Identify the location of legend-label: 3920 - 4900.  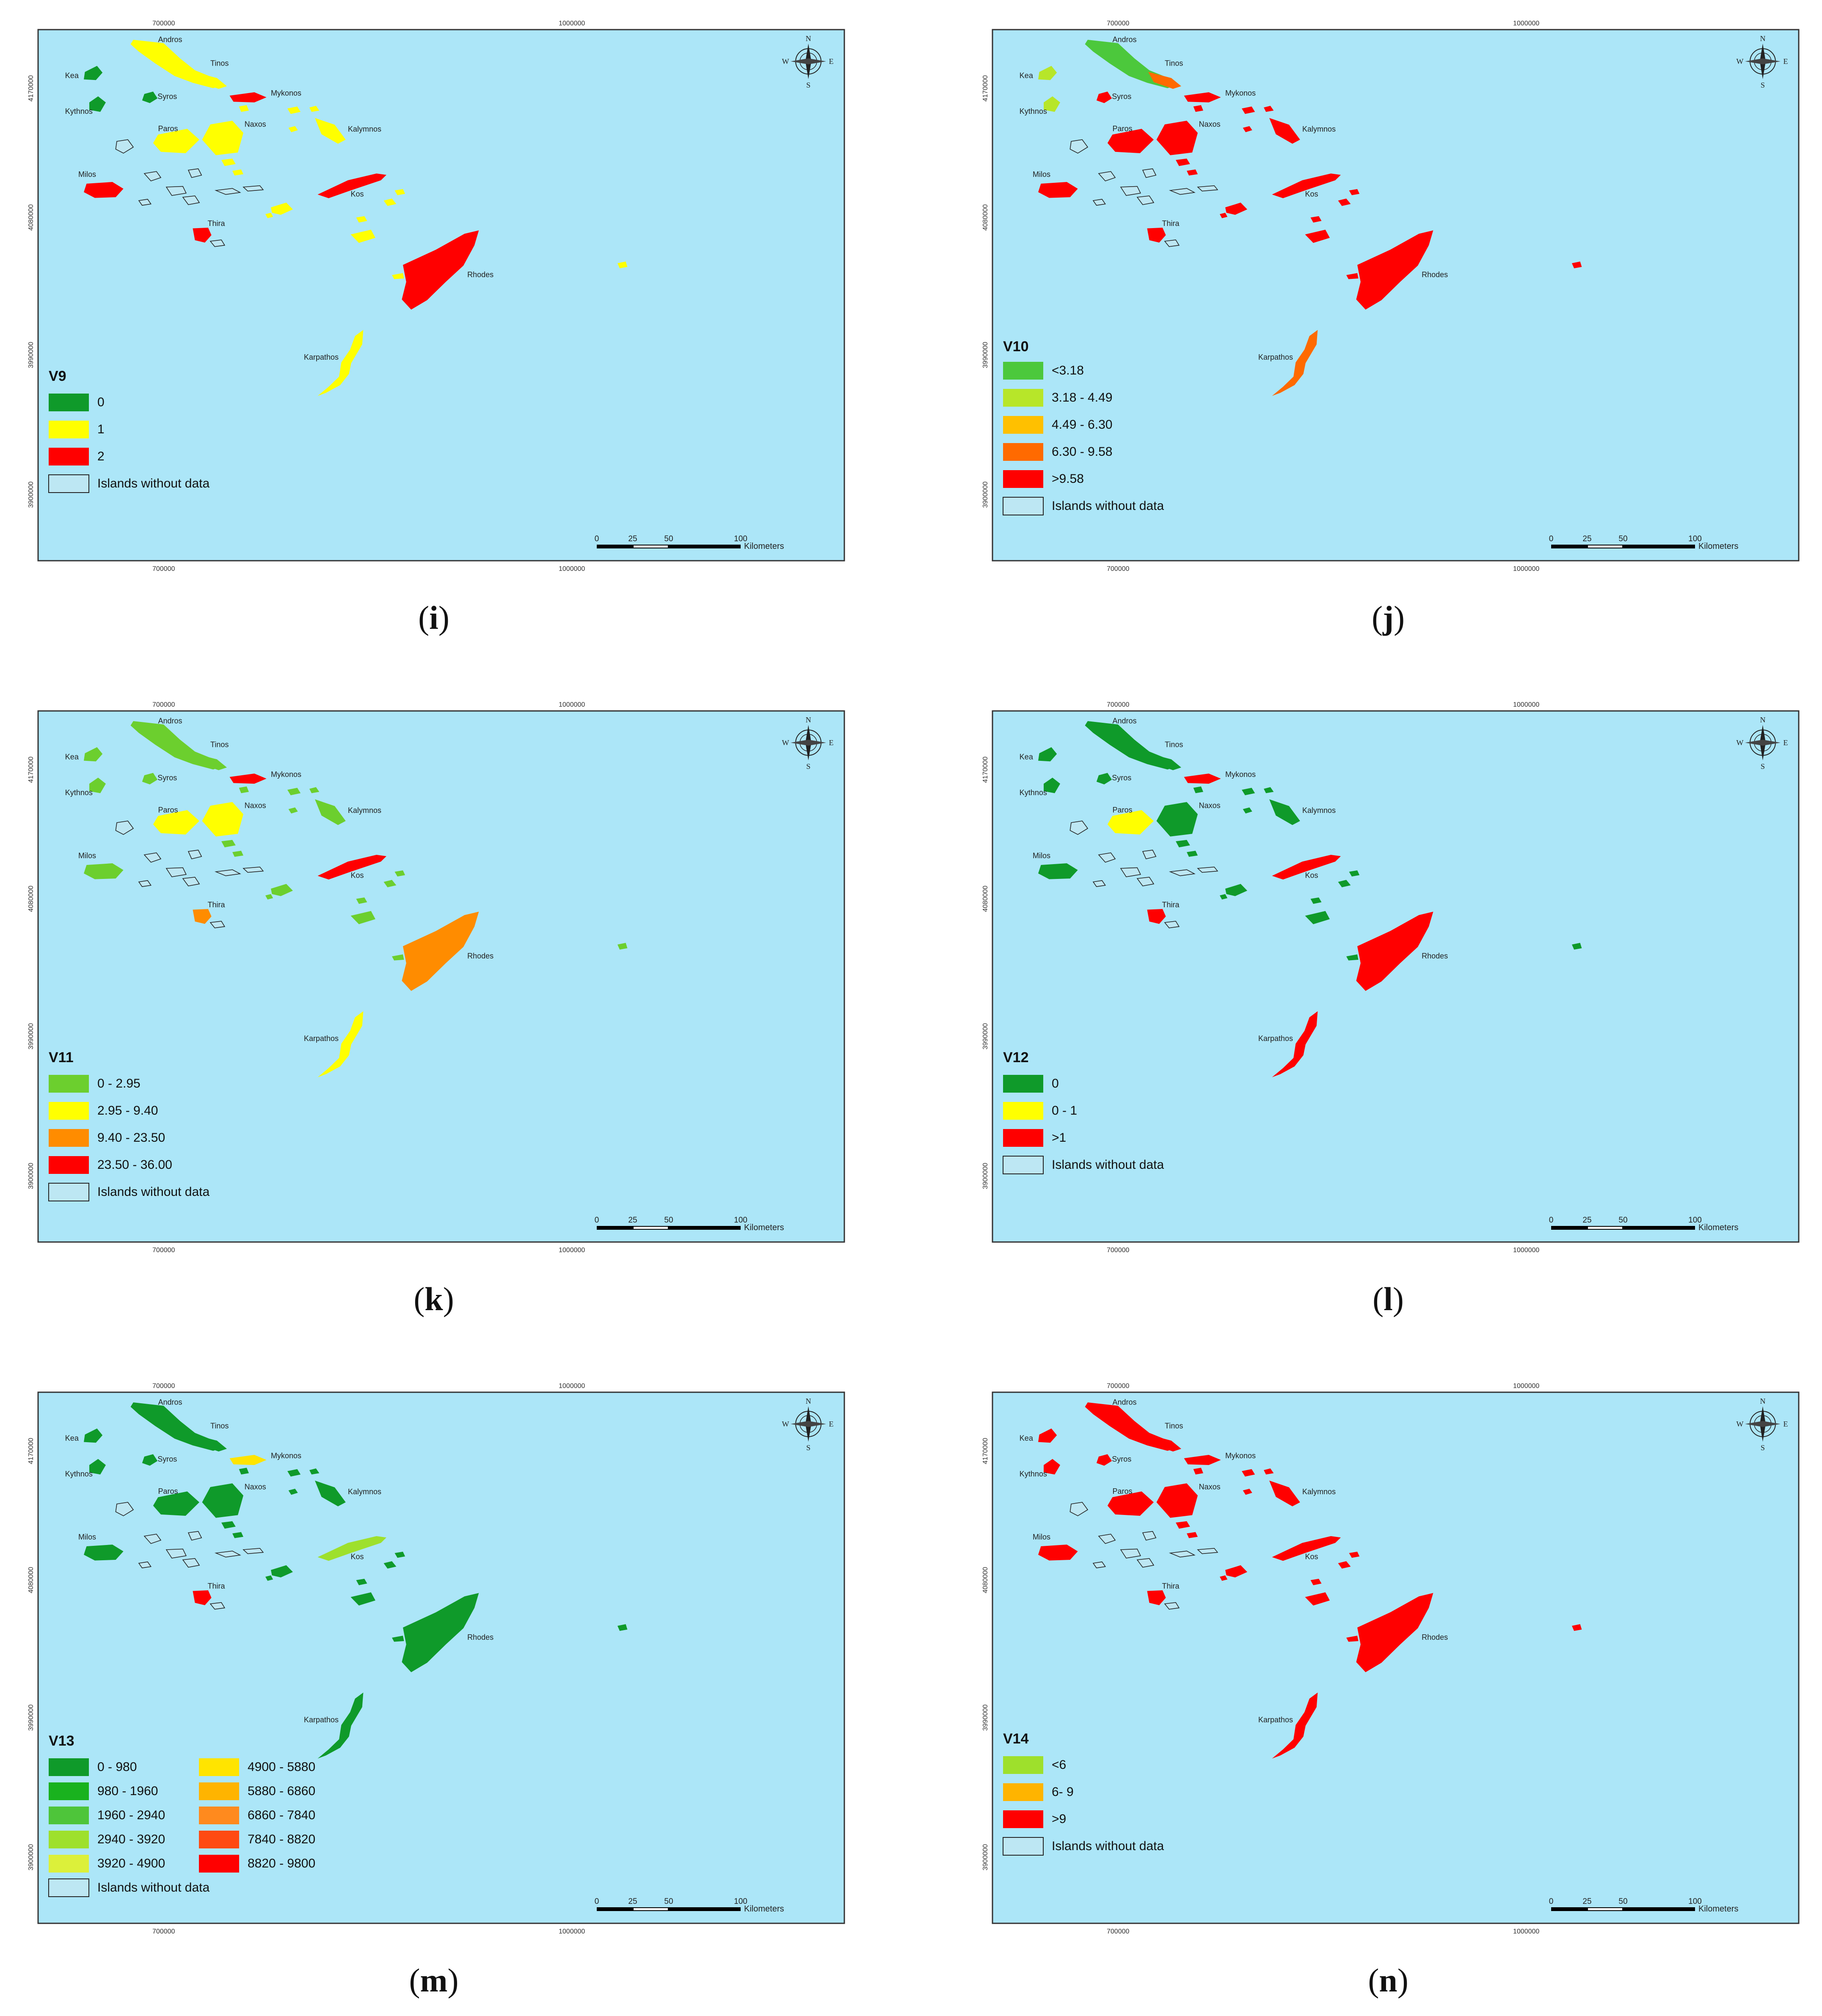
(131, 1863).